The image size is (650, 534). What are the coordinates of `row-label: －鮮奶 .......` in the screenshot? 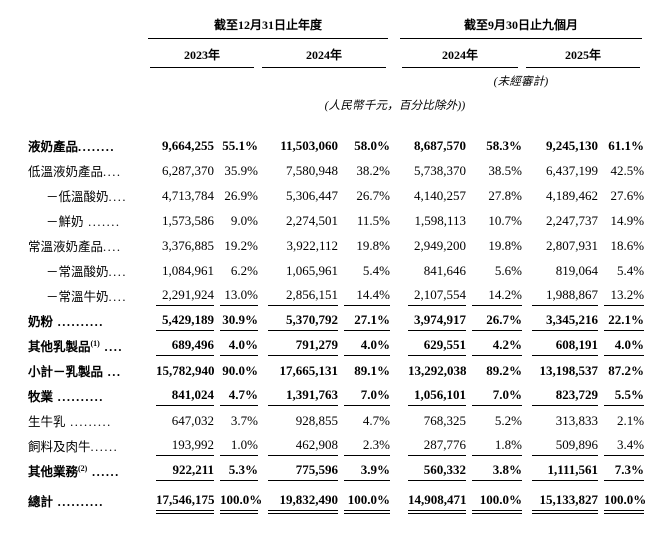 It's located at (73, 218).